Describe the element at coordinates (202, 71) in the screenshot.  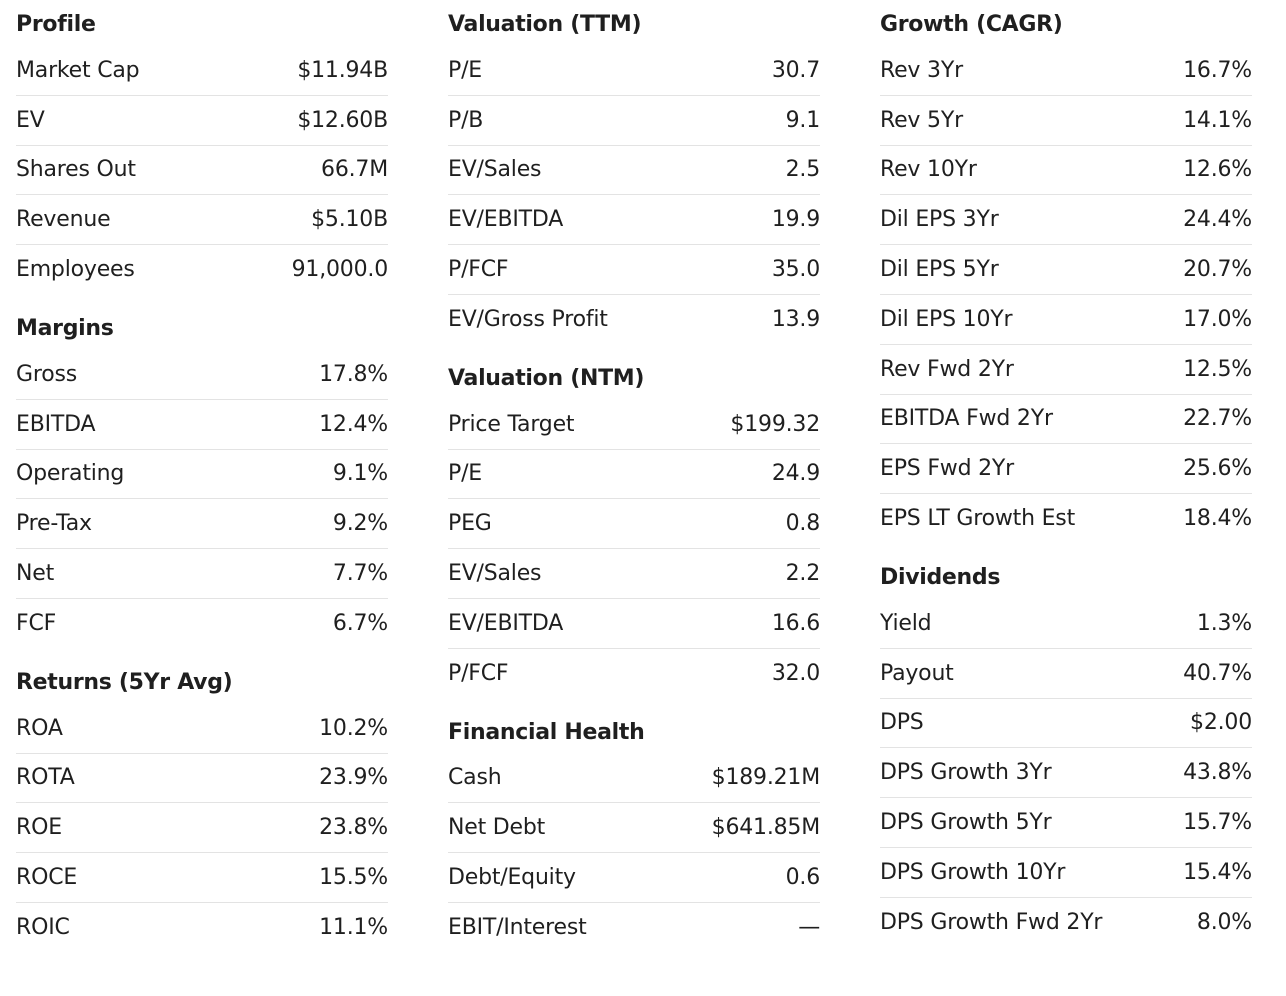
I see `metric-row: Market Cap $11.94B` at that location.